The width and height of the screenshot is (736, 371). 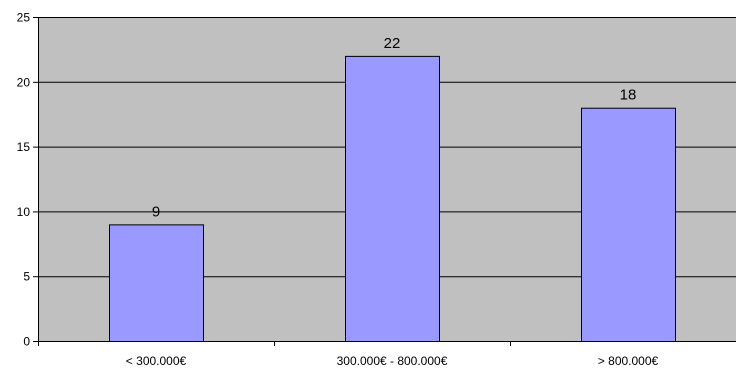 What do you see at coordinates (24, 212) in the screenshot?
I see `y-tick-label: 10` at bounding box center [24, 212].